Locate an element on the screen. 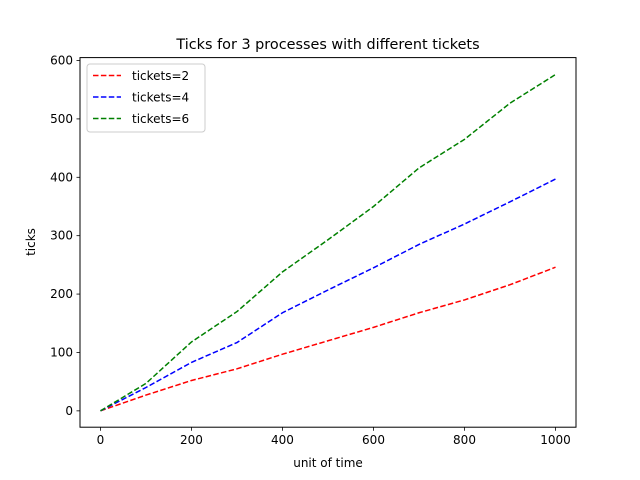 This screenshot has height=480, width=640. y-tick-label: 100 is located at coordinates (61, 352).